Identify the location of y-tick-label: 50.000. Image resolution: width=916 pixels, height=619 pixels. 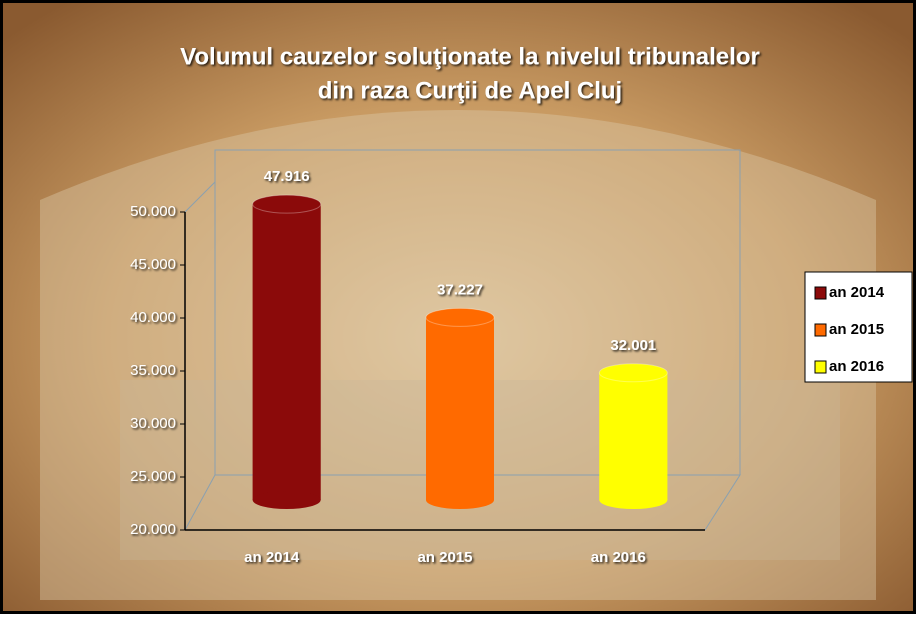
(153, 211).